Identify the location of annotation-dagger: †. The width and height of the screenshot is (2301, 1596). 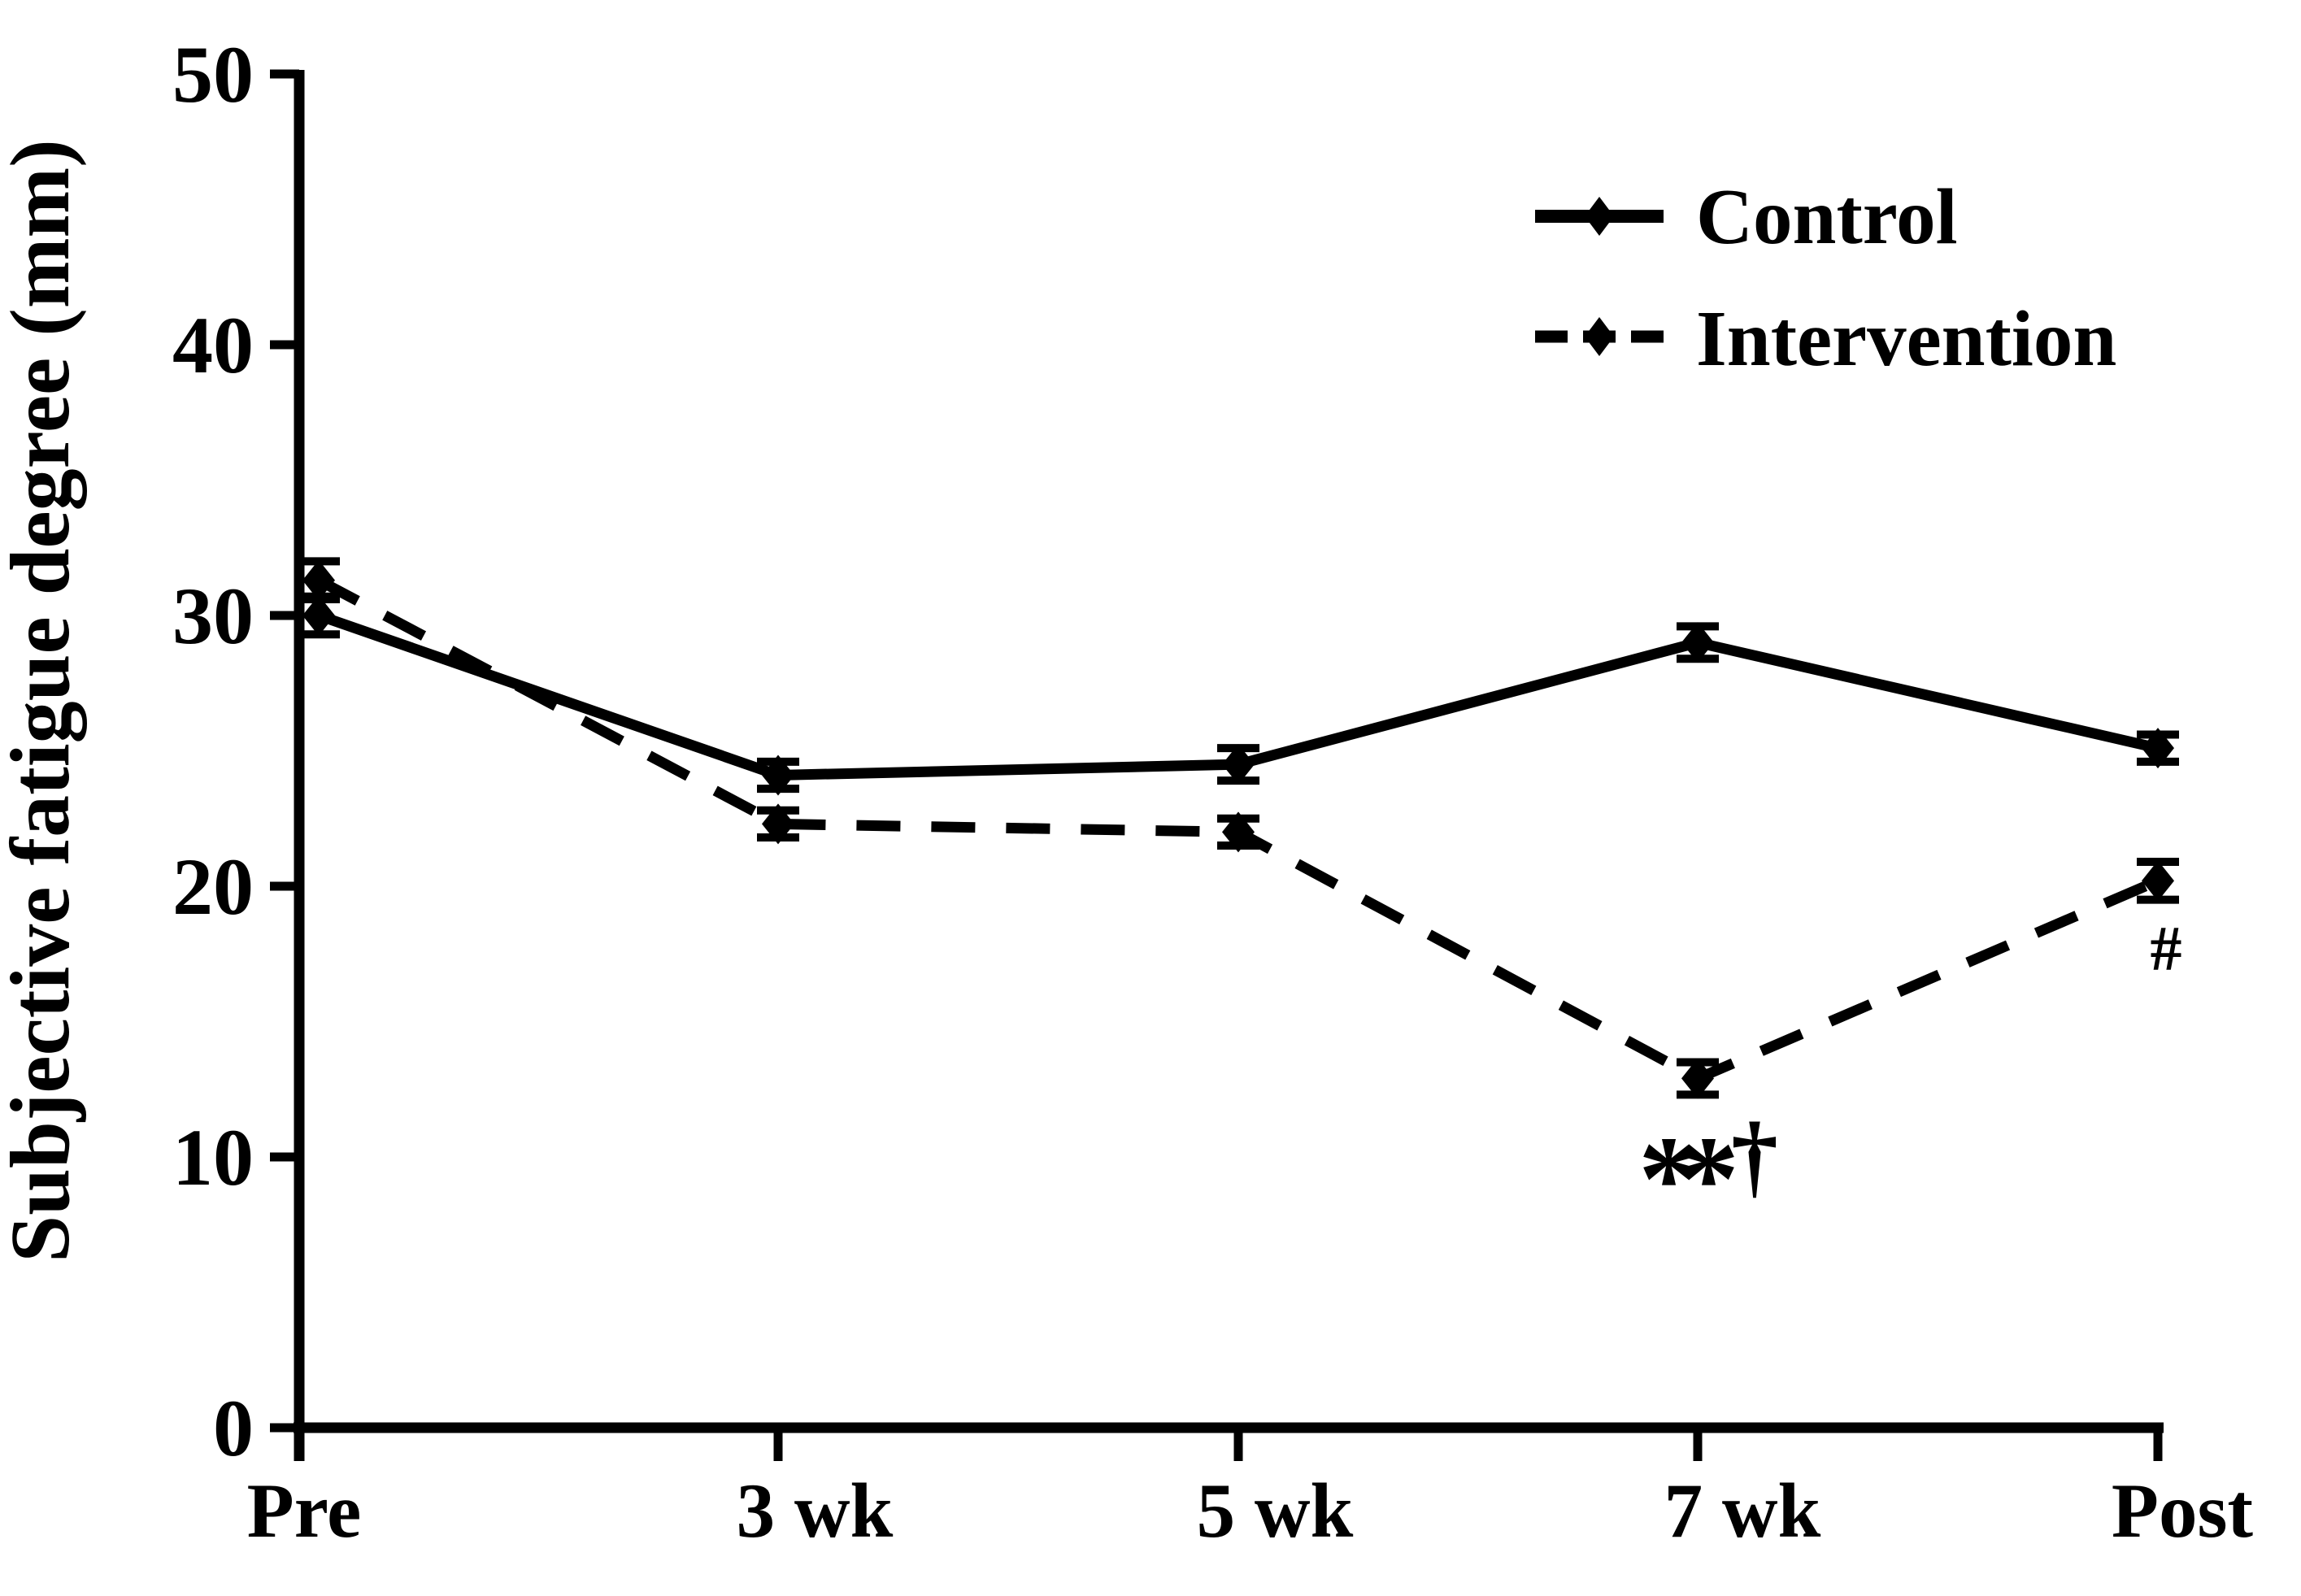
(1754, 1156).